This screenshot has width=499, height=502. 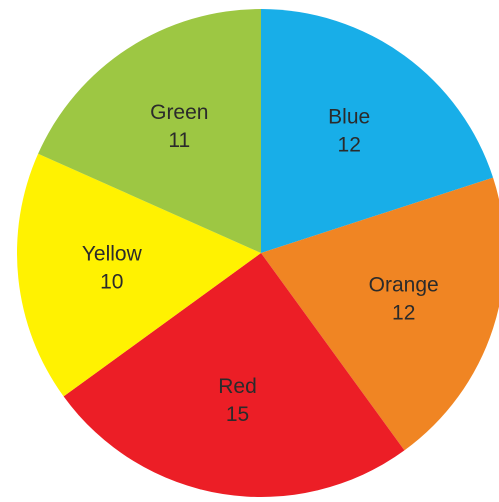 What do you see at coordinates (111, 282) in the screenshot?
I see `slice-value-label-yellow: 10` at bounding box center [111, 282].